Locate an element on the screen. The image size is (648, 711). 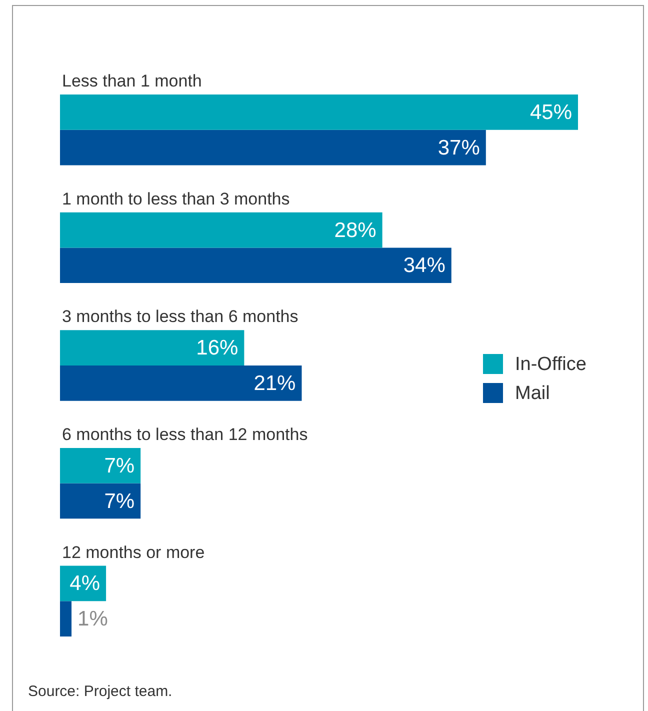
data-label: 16% is located at coordinates (217, 348).